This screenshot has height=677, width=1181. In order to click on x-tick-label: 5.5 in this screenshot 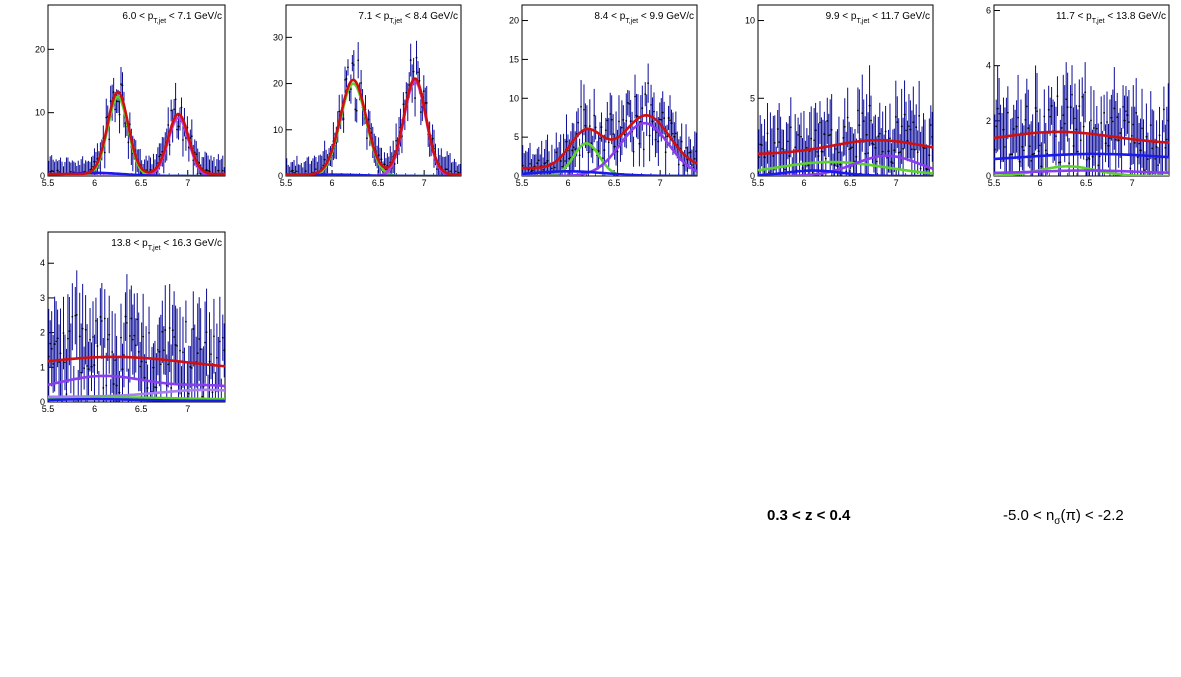, I will do `click(994, 183)`.